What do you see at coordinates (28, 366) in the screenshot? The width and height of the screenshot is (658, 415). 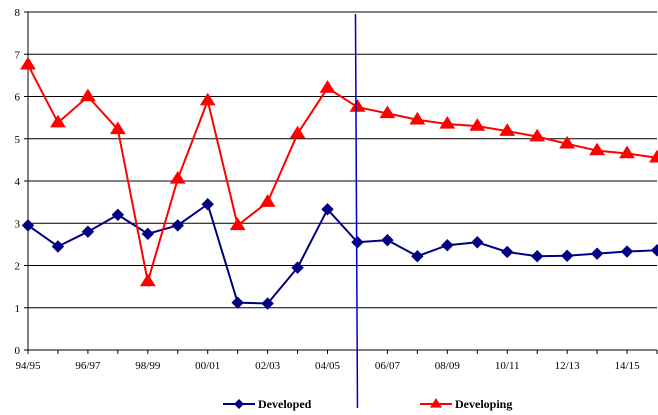 I see `x-tick-label-94-95: 94/95` at bounding box center [28, 366].